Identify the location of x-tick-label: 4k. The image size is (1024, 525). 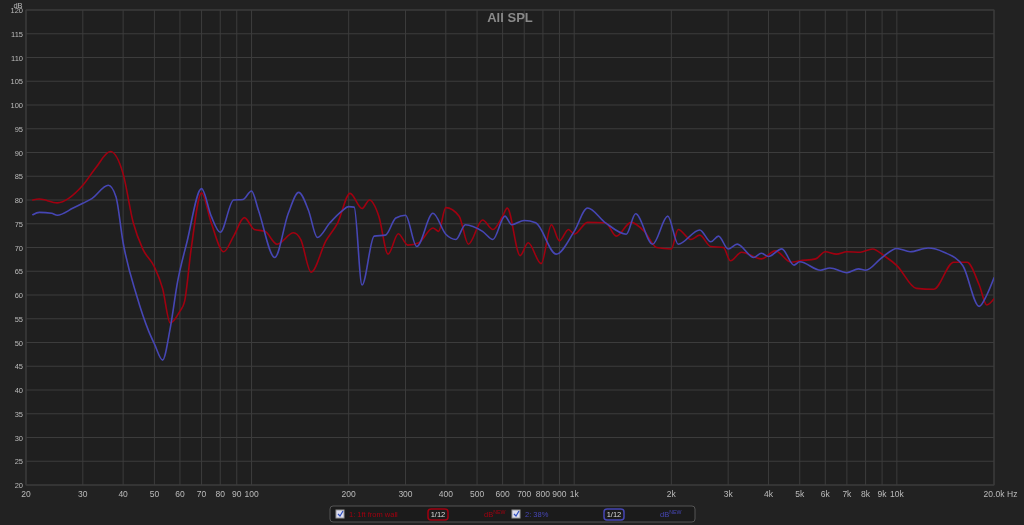
(768, 494).